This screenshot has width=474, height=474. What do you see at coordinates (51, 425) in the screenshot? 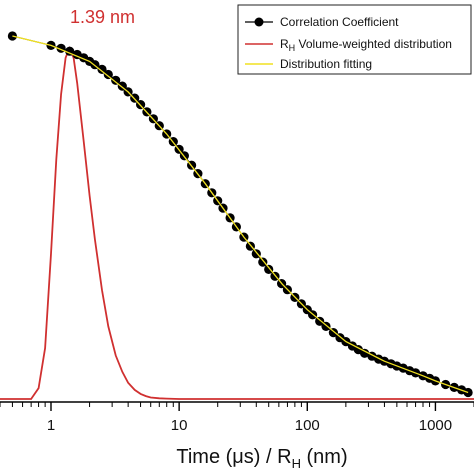
I see `x-tick-label: 1` at bounding box center [51, 425].